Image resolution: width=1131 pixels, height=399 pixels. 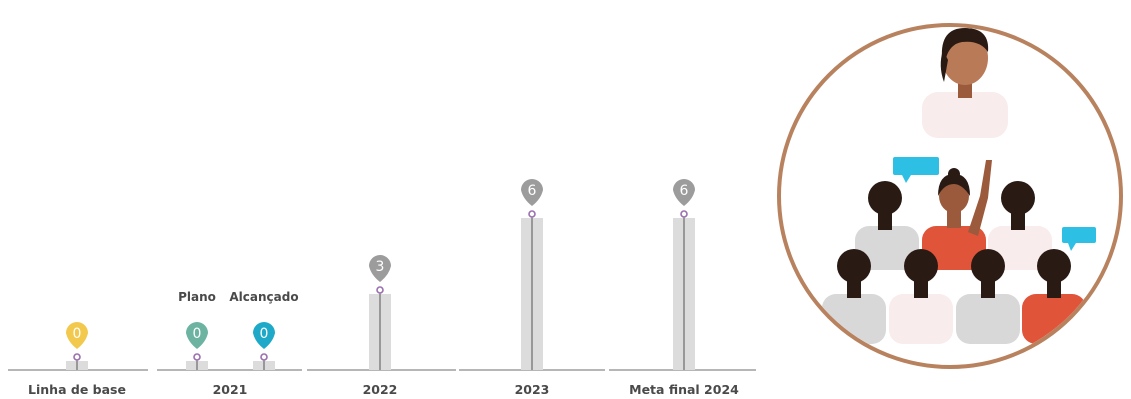 I want to click on category-label: 2021, so click(x=230, y=389).